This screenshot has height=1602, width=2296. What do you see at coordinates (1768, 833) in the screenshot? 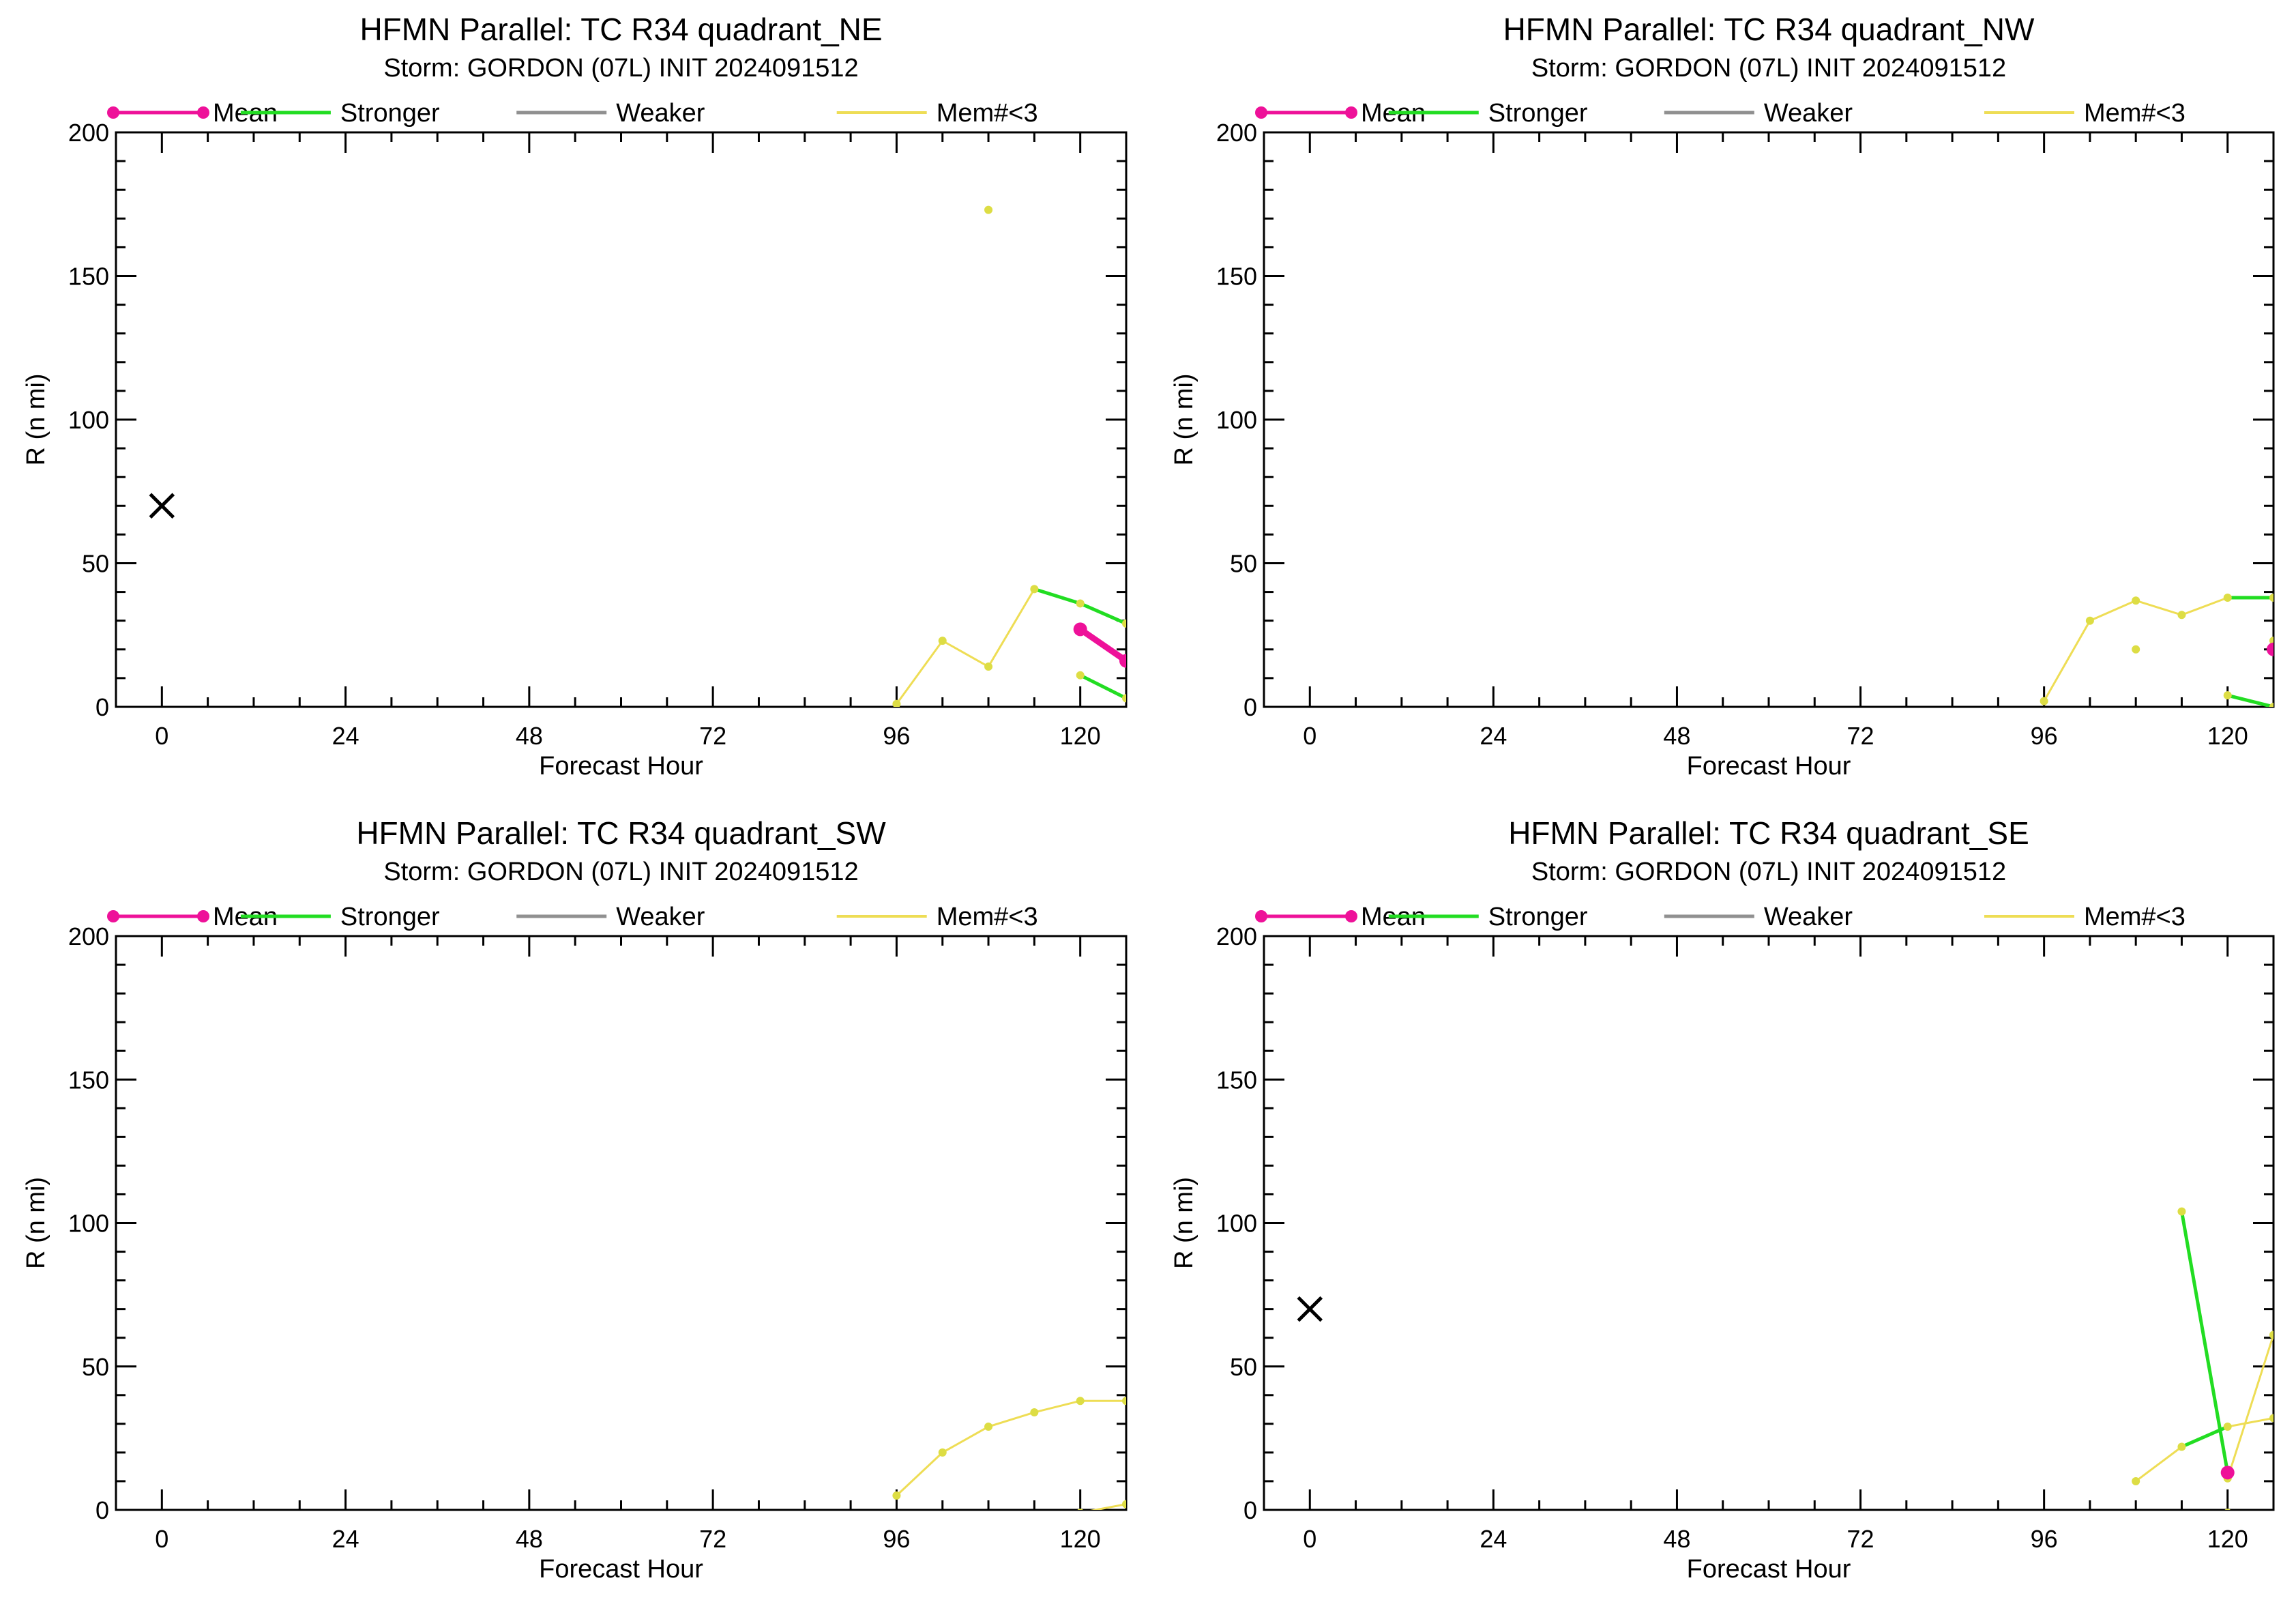
I see `chart-title: HFMN Parallel: TC R34 quadrant_SE` at bounding box center [1768, 833].